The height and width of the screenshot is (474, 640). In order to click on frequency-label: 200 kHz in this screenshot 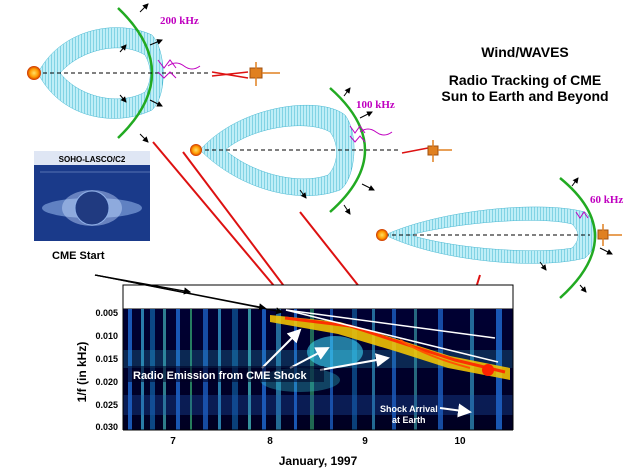, I will do `click(179, 21)`.